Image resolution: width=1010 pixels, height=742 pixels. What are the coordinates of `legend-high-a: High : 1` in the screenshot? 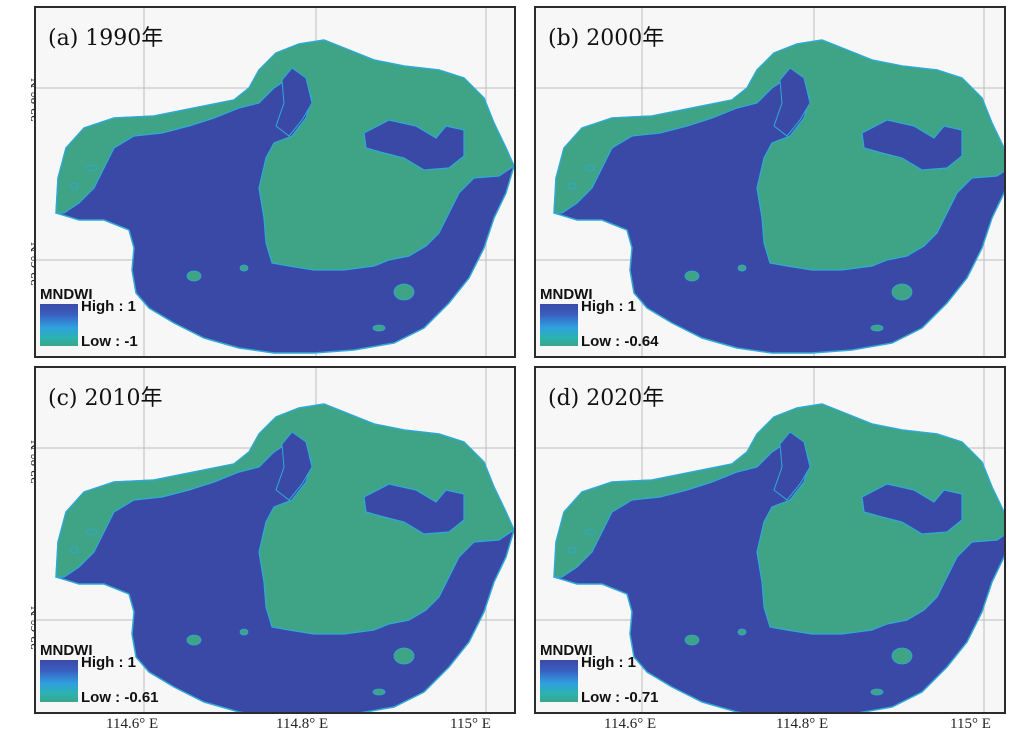 It's located at (108, 306).